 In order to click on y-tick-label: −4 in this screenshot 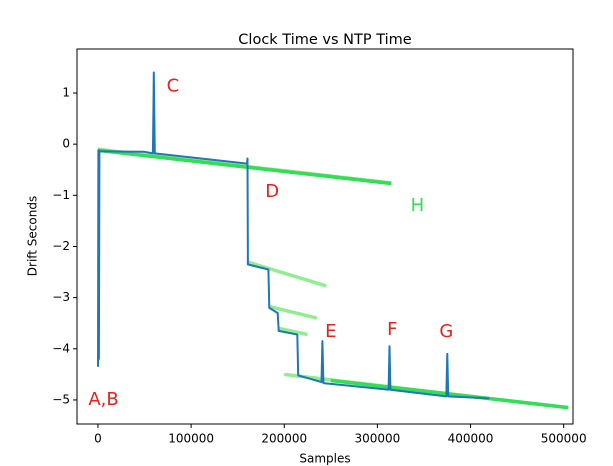, I will do `click(61, 348)`.